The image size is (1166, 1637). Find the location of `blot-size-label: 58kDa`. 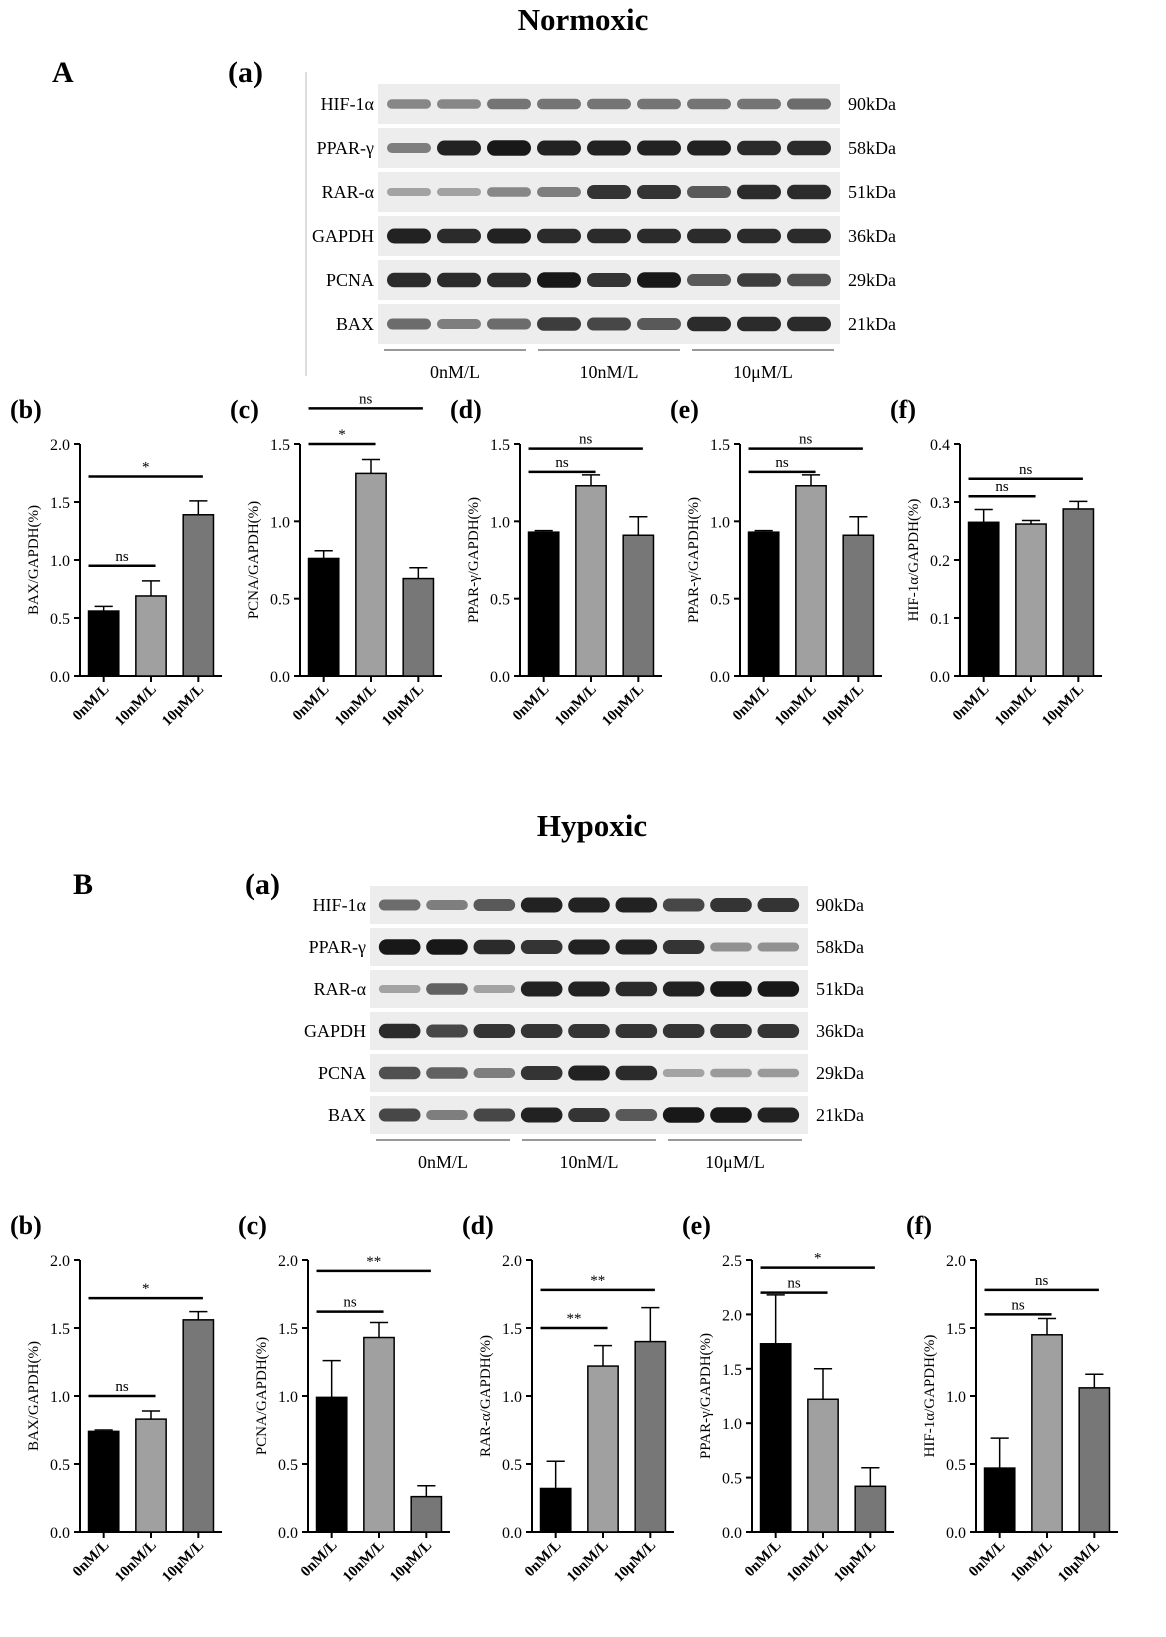

blot-size-label: 58kDa is located at coordinates (872, 148).